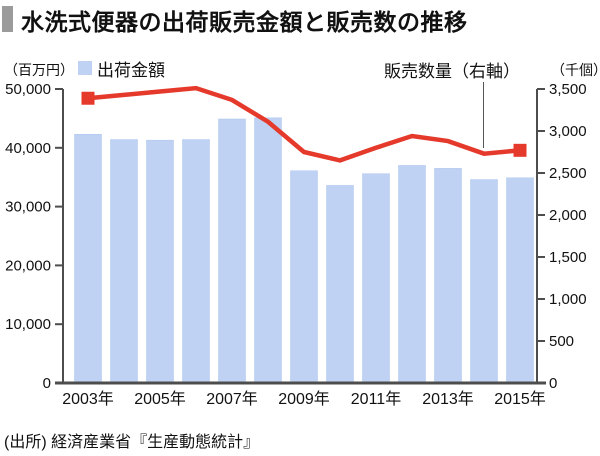 The height and width of the screenshot is (456, 600). Describe the element at coordinates (88, 399) in the screenshot. I see `x-axis-label: 2003年` at that location.